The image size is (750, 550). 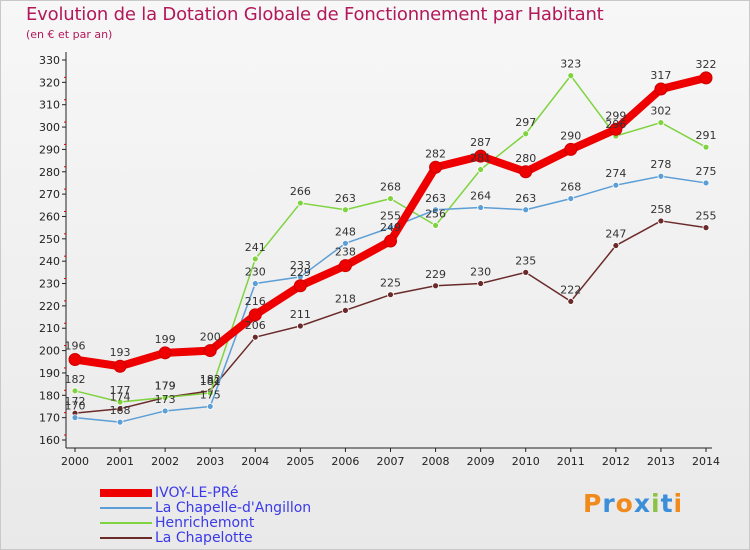 I want to click on data-label-ivoy: 317, so click(x=660, y=75).